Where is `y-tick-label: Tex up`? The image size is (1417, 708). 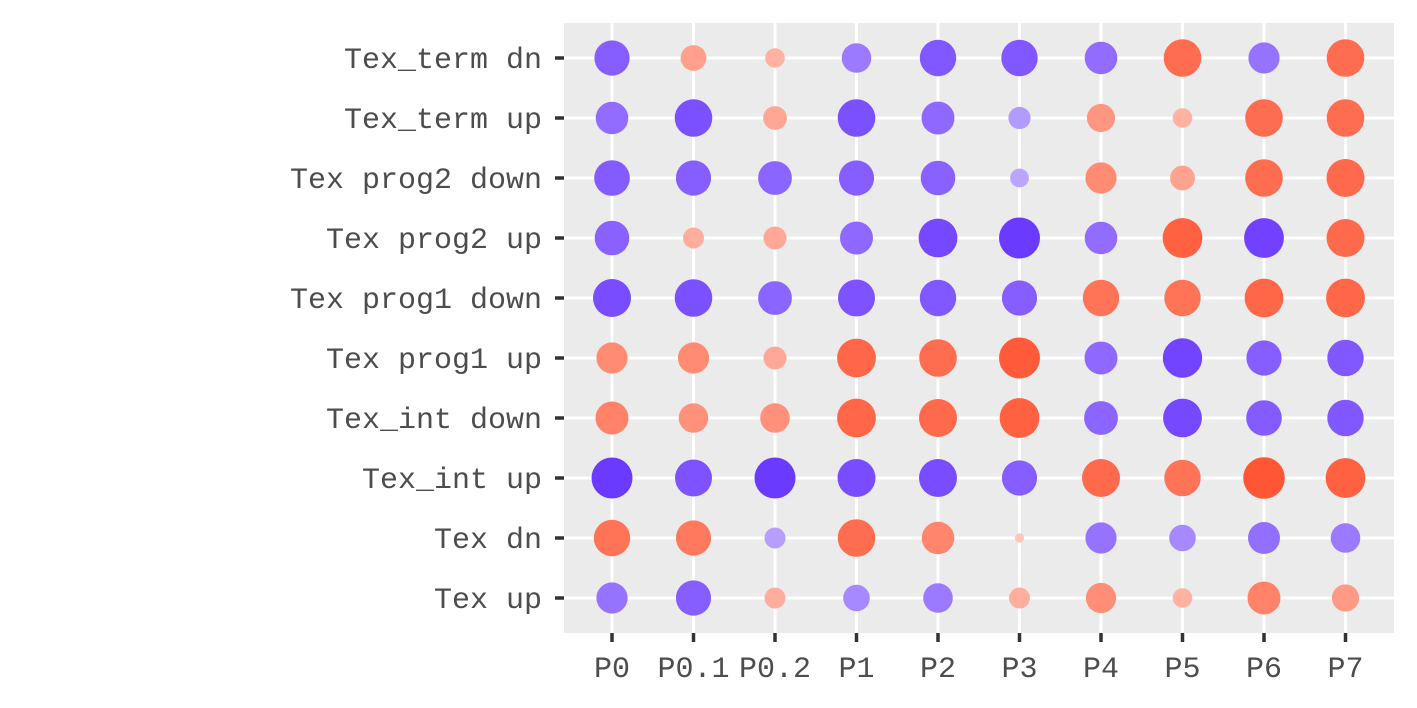 y-tick-label: Tex up is located at coordinates (488, 601).